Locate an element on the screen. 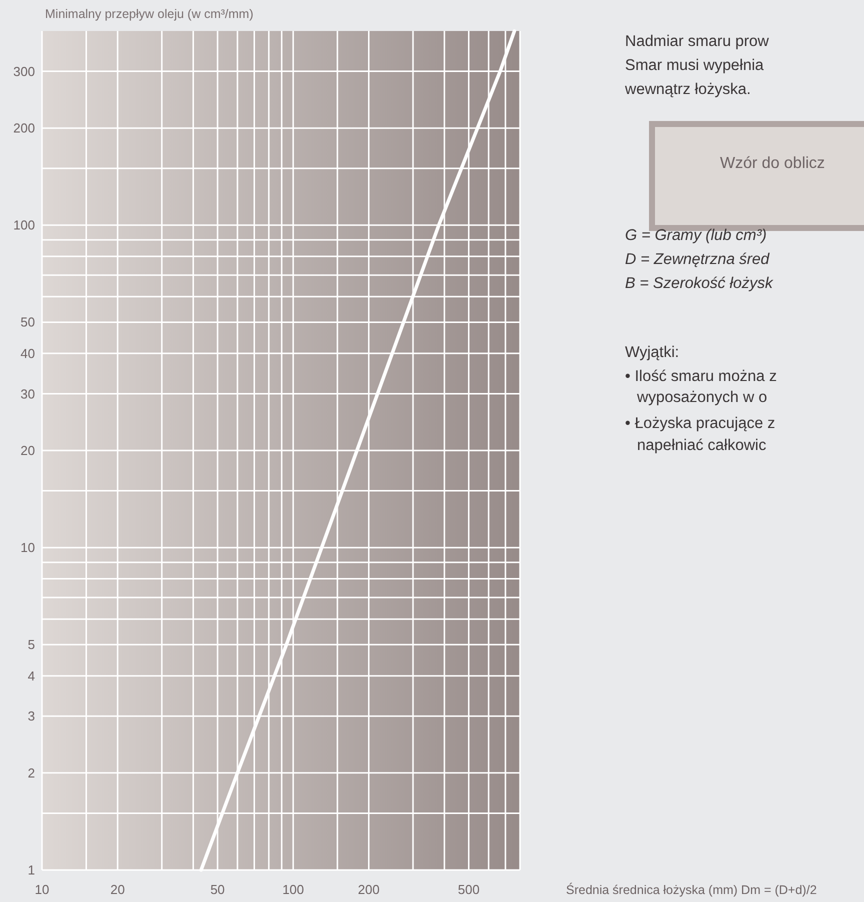 The image size is (864, 902). x-axis-title: Średnia średnica łożyska (mm) Dm = (D+d)/2 is located at coordinates (691, 889).